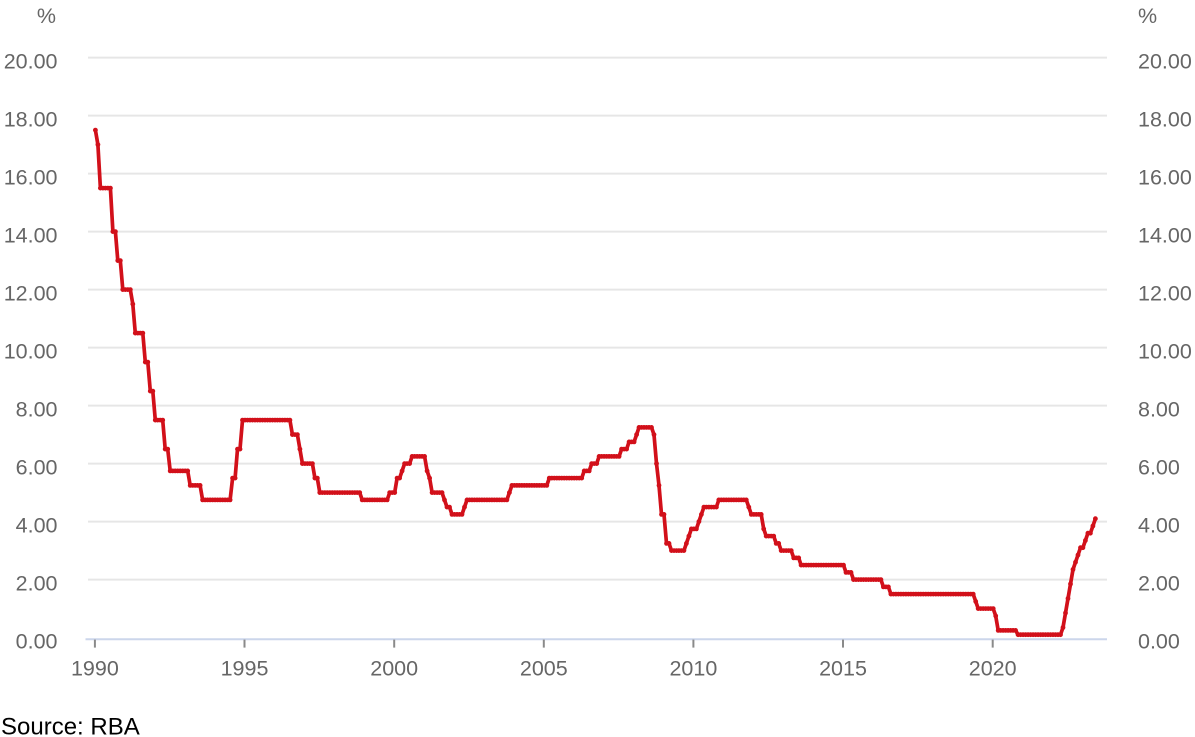 This screenshot has height=737, width=1195. What do you see at coordinates (843, 669) in the screenshot?
I see `svg-text: 2015` at bounding box center [843, 669].